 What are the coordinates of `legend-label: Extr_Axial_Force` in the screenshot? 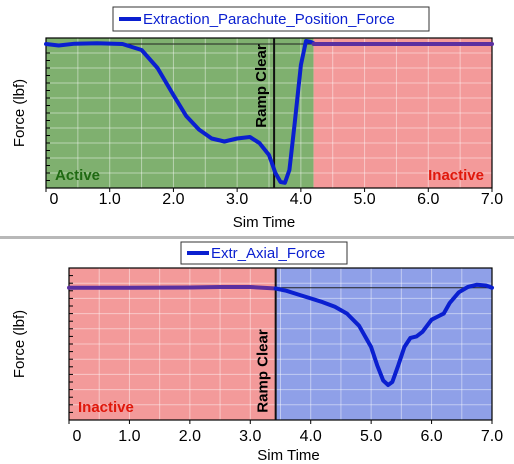 It's located at (268, 253).